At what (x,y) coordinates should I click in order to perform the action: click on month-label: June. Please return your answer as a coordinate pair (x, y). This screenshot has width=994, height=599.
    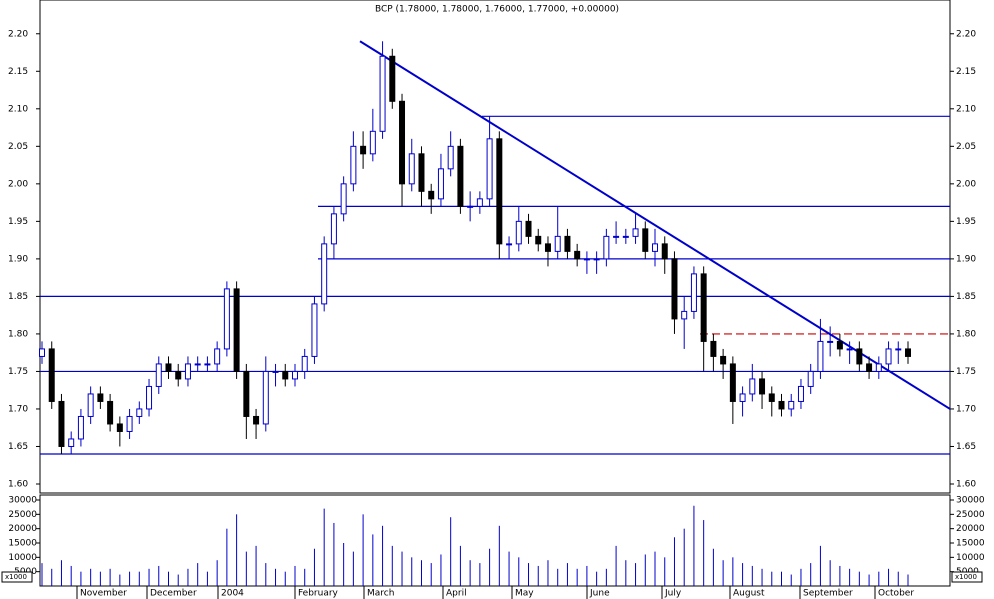
    Looking at the image, I should click on (599, 594).